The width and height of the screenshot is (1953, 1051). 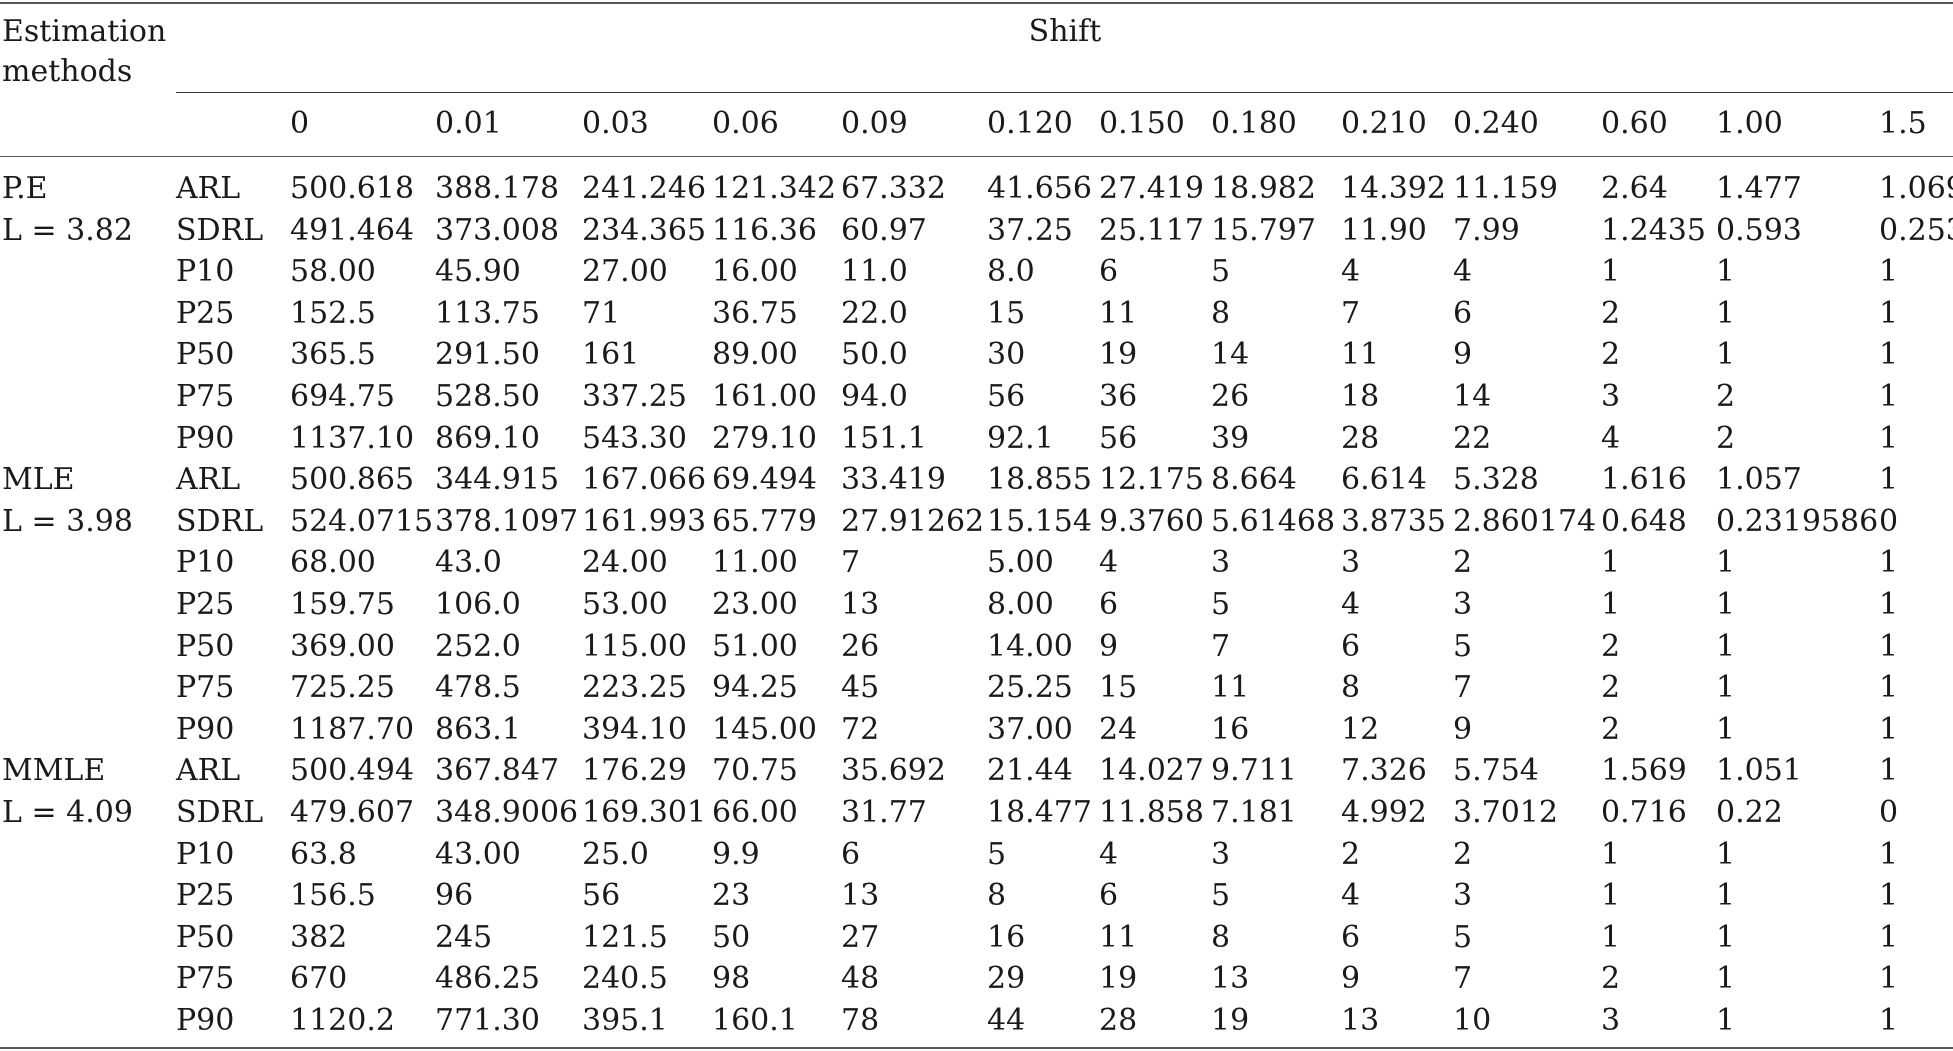 I want to click on table-cell: 388.178, so click(x=497, y=188).